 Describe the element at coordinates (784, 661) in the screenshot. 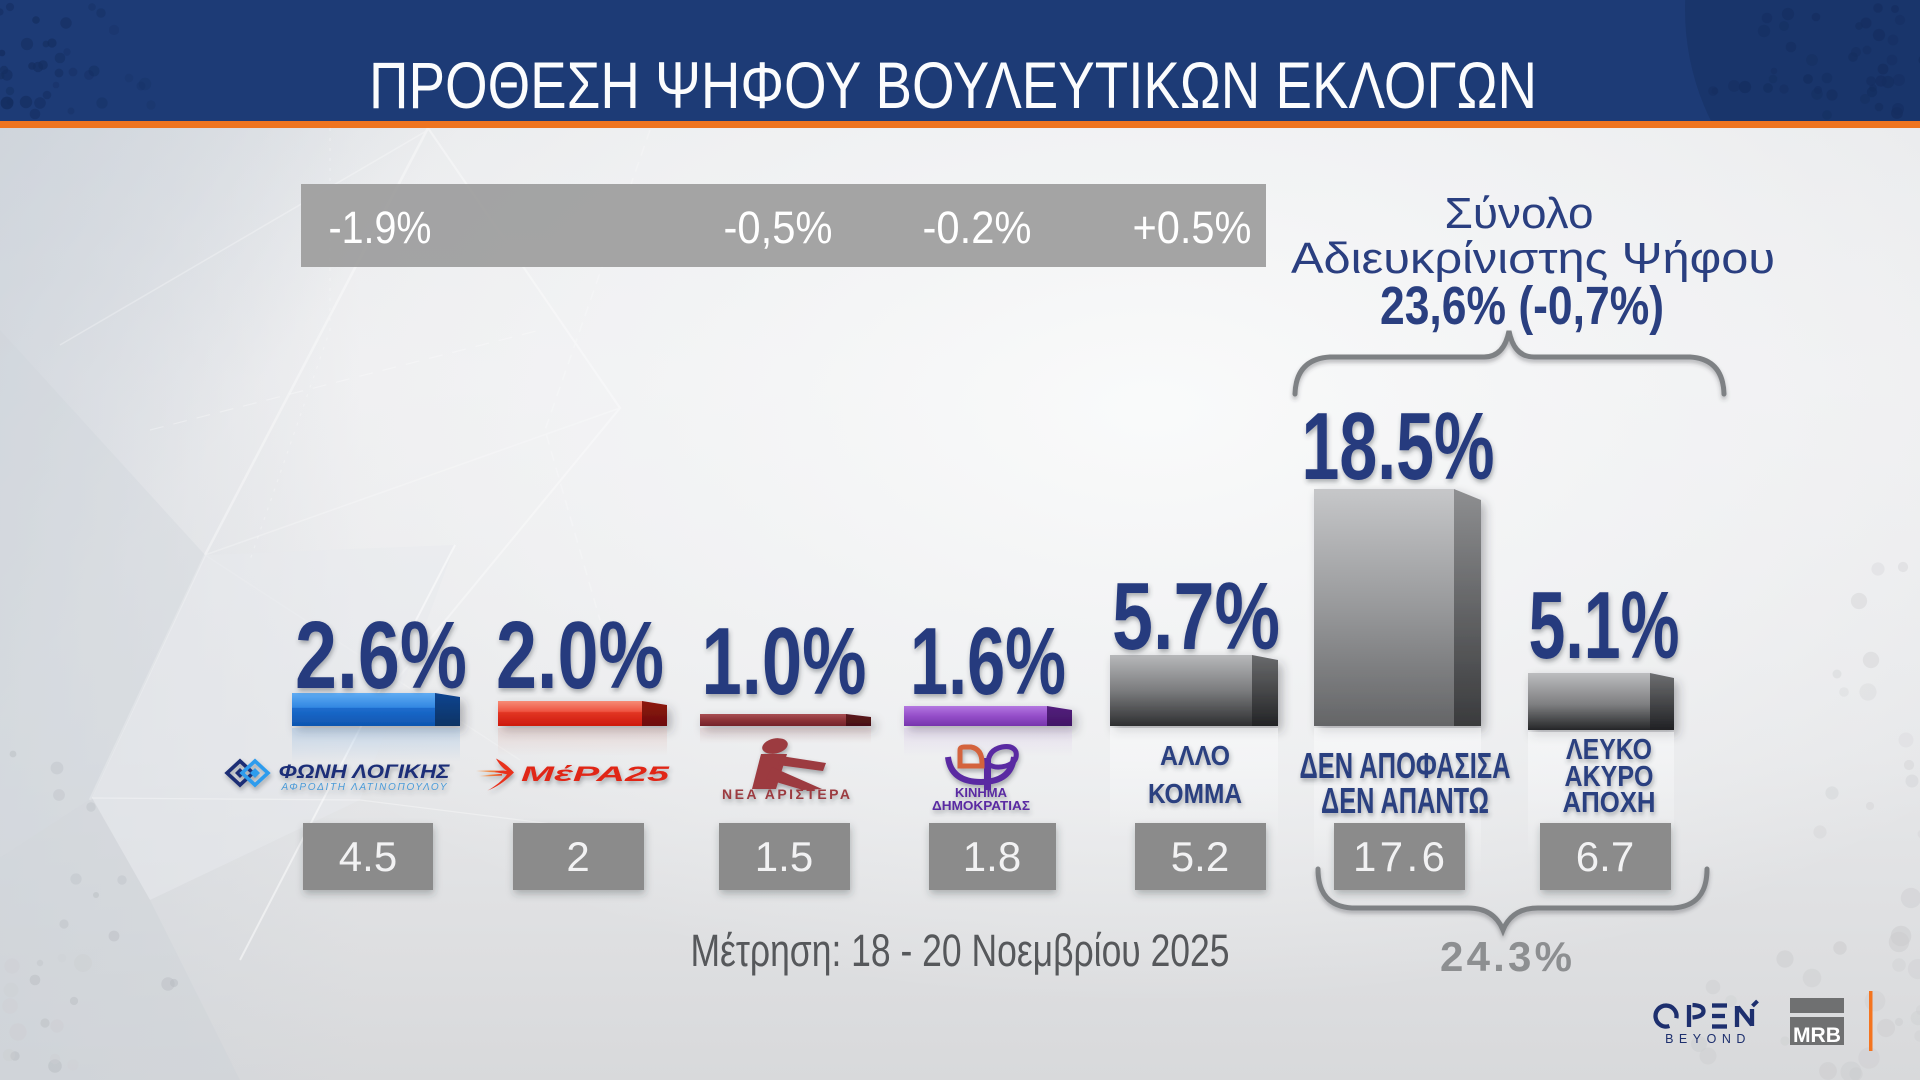

I see `svg-text: 1.0%` at that location.